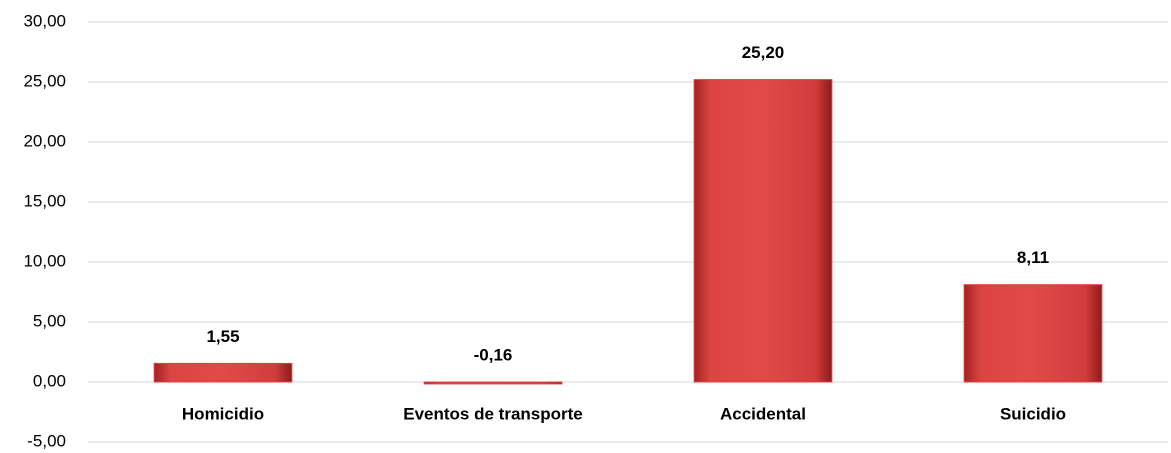 The width and height of the screenshot is (1171, 453). I want to click on x-tick-label: Accidental, so click(763, 413).